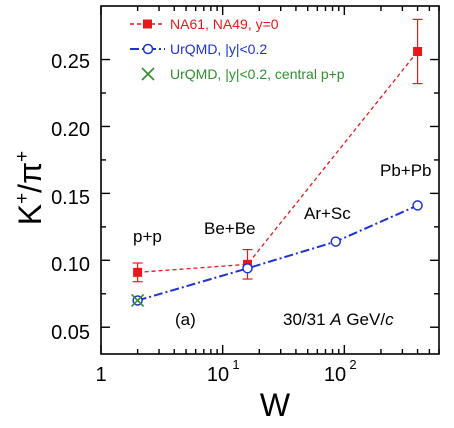 This screenshot has height=428, width=454. Describe the element at coordinates (235, 364) in the screenshot. I see `svg-text: 1` at that location.